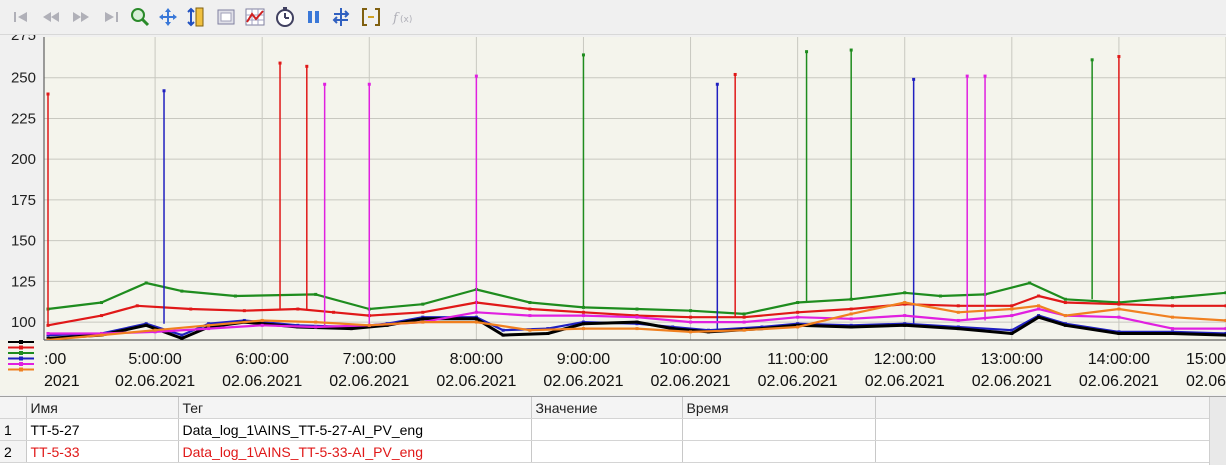 This screenshot has height=465, width=1226. I want to click on skip-last-icon, so click(111, 17).